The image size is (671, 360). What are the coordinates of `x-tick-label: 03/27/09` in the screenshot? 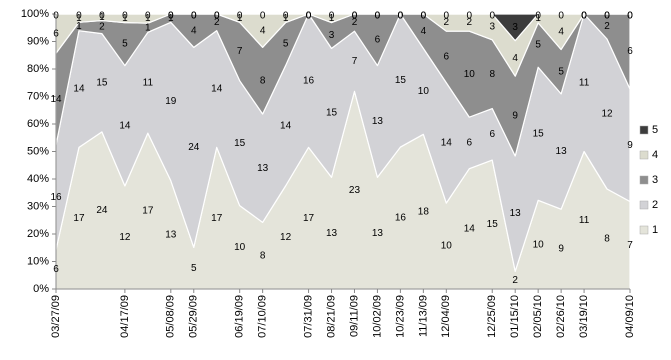 It's located at (56, 316).